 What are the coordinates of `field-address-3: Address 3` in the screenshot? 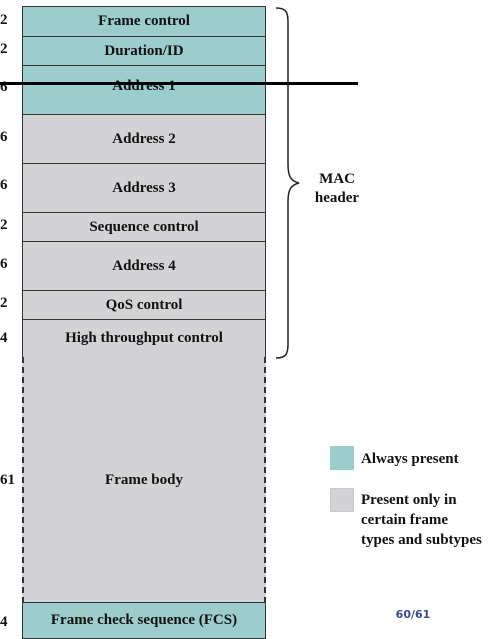 It's located at (144, 188).